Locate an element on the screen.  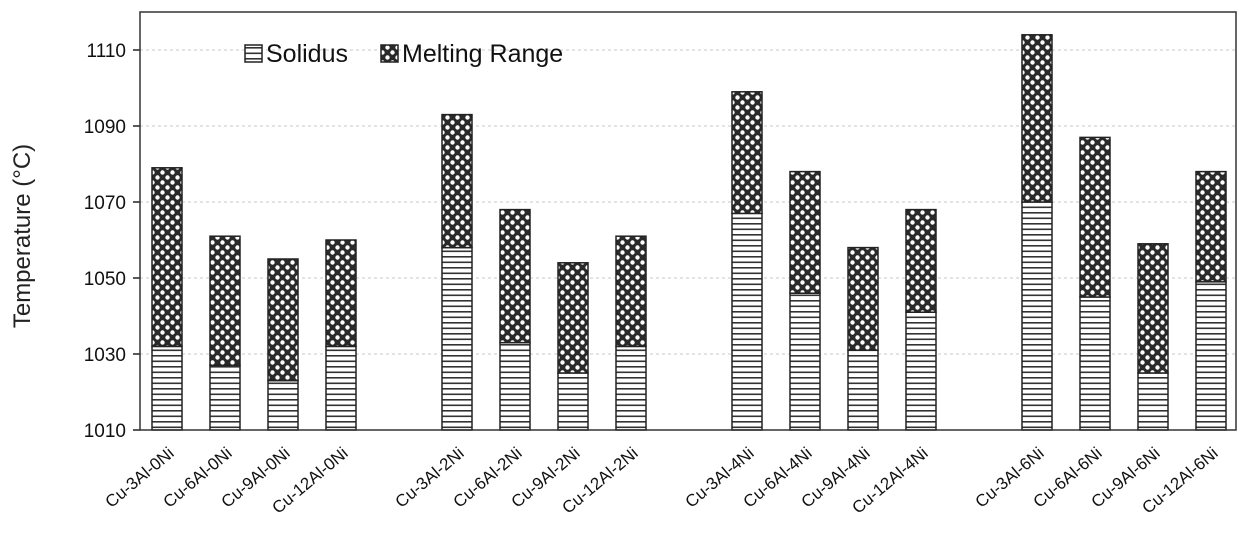
y-tick-label: 1050 is located at coordinates (105, 279).